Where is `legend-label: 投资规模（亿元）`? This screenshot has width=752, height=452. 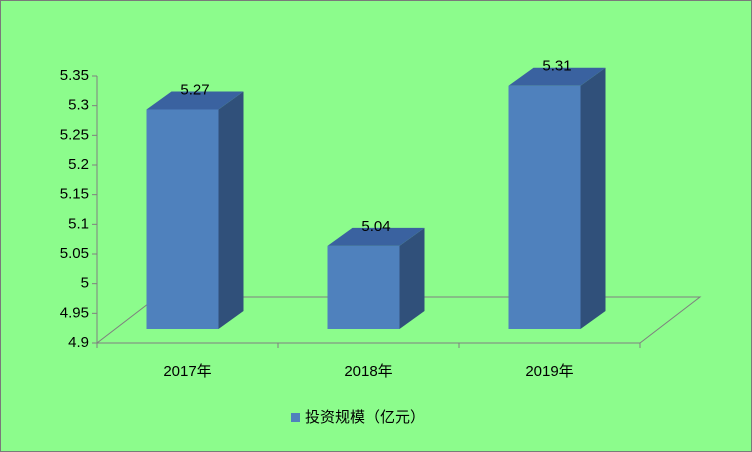 legend-label: 投资规模（亿元） is located at coordinates (365, 417).